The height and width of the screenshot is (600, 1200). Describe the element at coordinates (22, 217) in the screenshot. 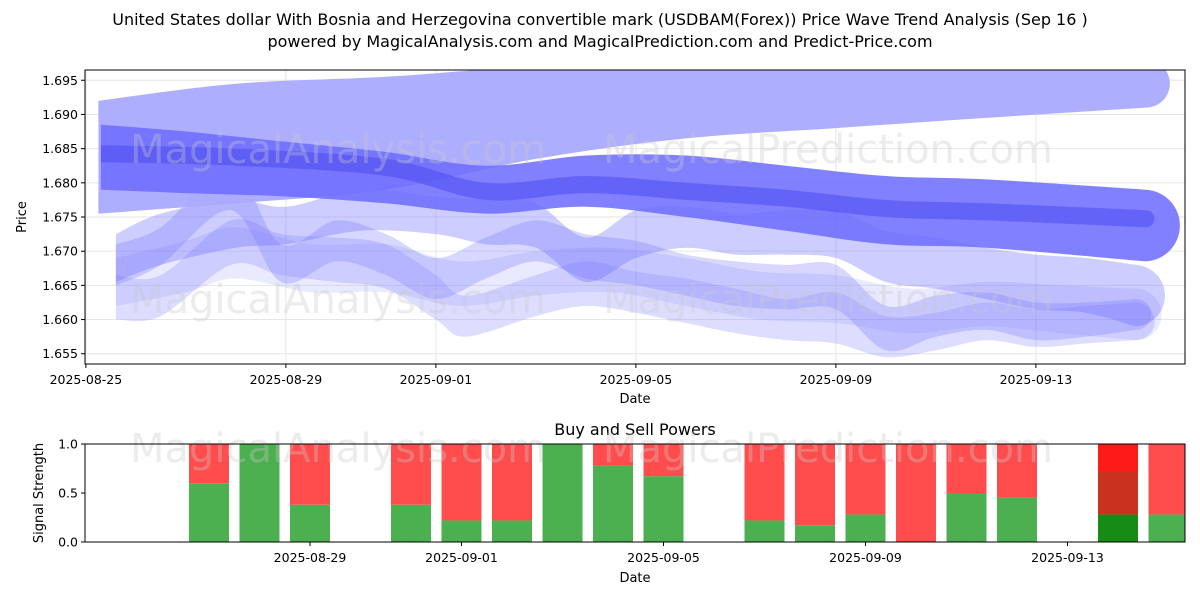

I see `price-y-label: Price` at that location.